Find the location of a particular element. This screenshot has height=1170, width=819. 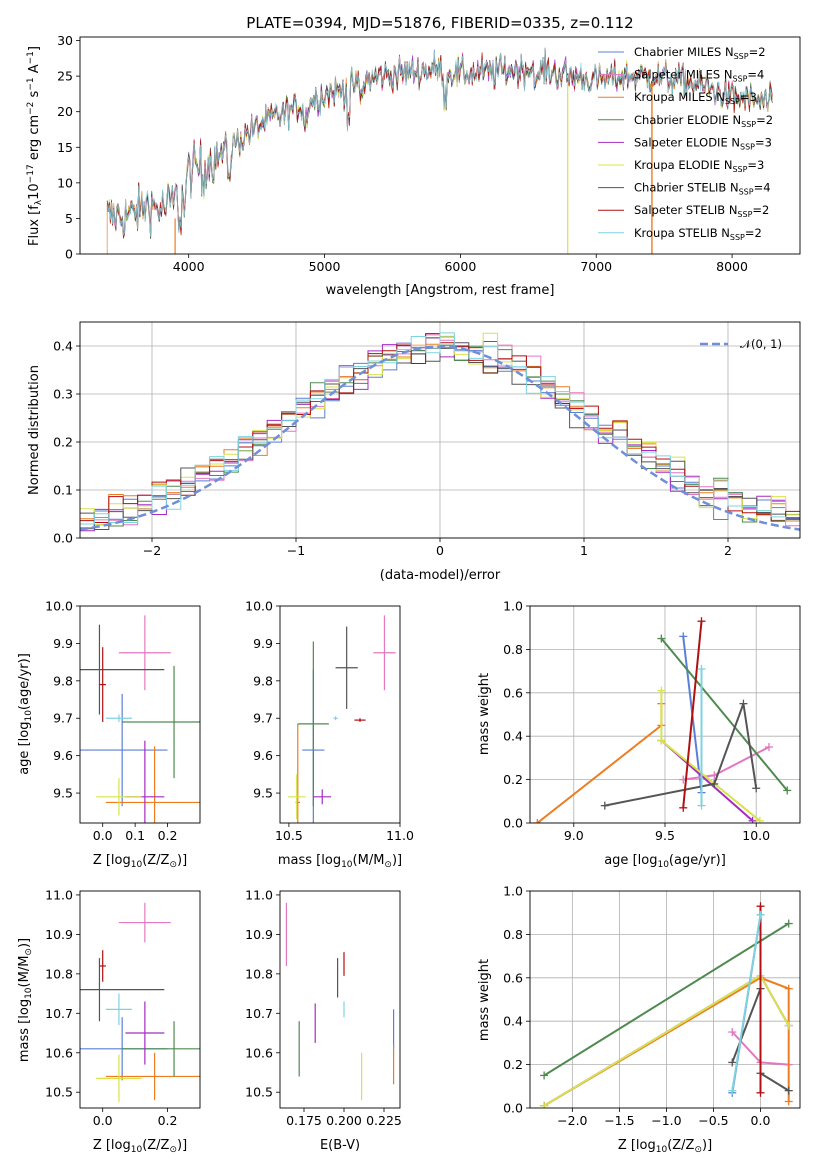

y-axis-label: mass weight is located at coordinates (484, 1000).